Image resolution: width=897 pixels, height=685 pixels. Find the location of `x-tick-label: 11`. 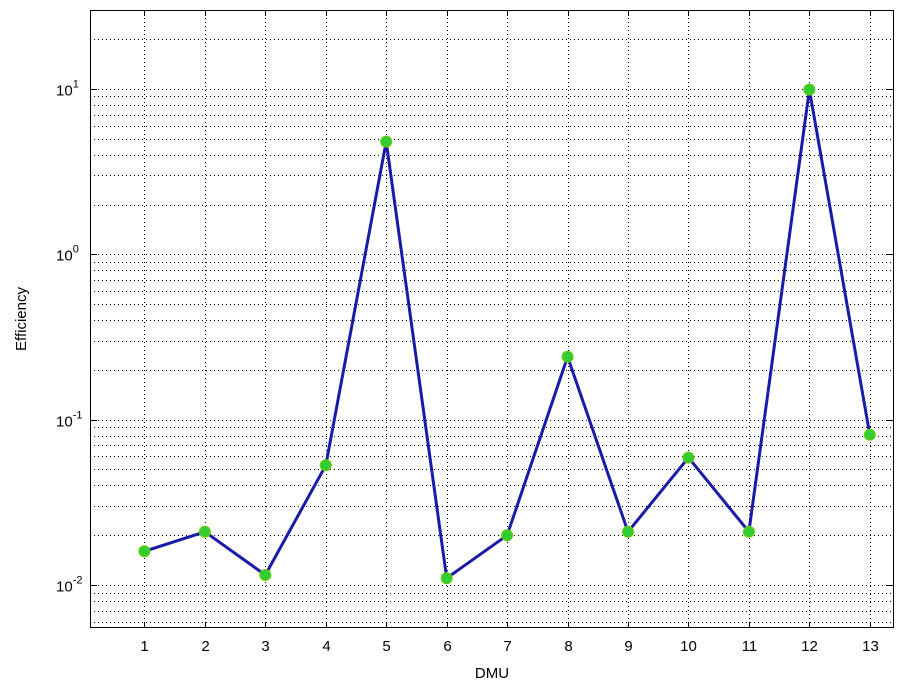

x-tick-label: 11 is located at coordinates (750, 646).